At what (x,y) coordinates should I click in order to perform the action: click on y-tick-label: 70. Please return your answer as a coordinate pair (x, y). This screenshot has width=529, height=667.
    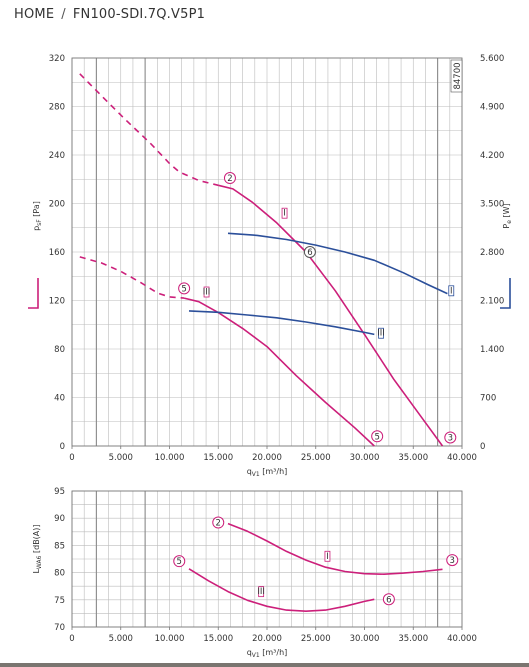
    Looking at the image, I should click on (59, 628).